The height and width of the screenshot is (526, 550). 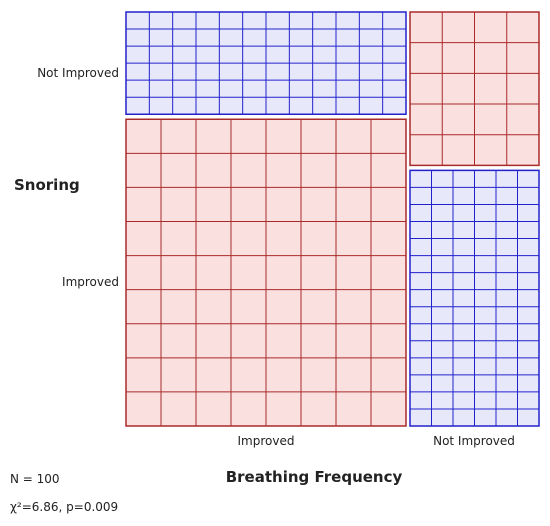 I want to click on mosaic-cell-not-improved-not-improved, so click(x=474, y=89).